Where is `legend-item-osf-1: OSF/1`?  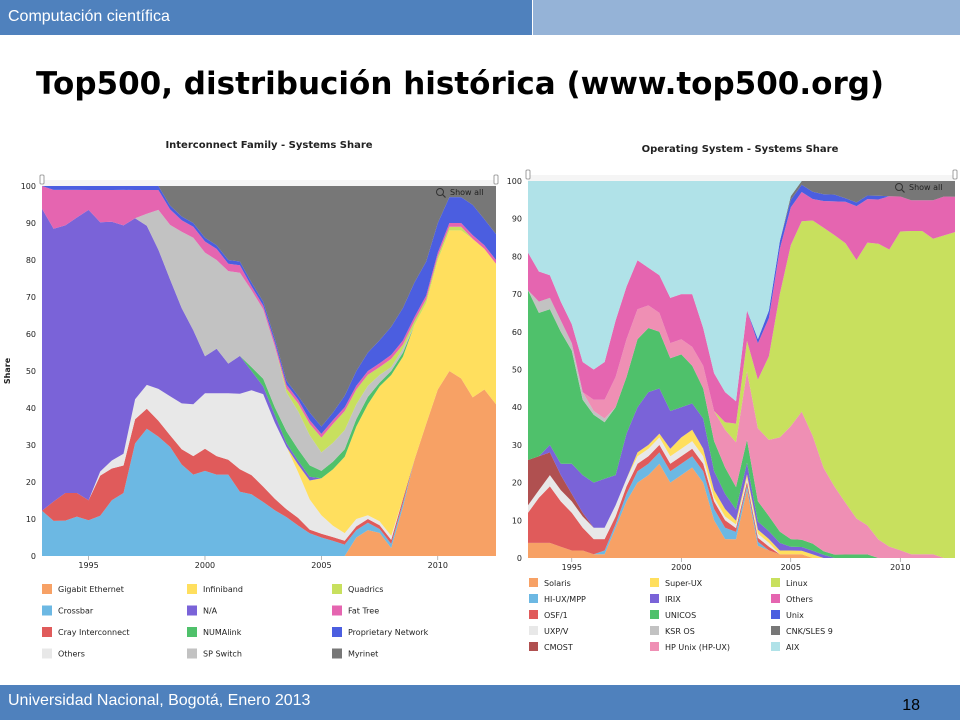
legend-item-osf-1: OSF/1 is located at coordinates (548, 615).